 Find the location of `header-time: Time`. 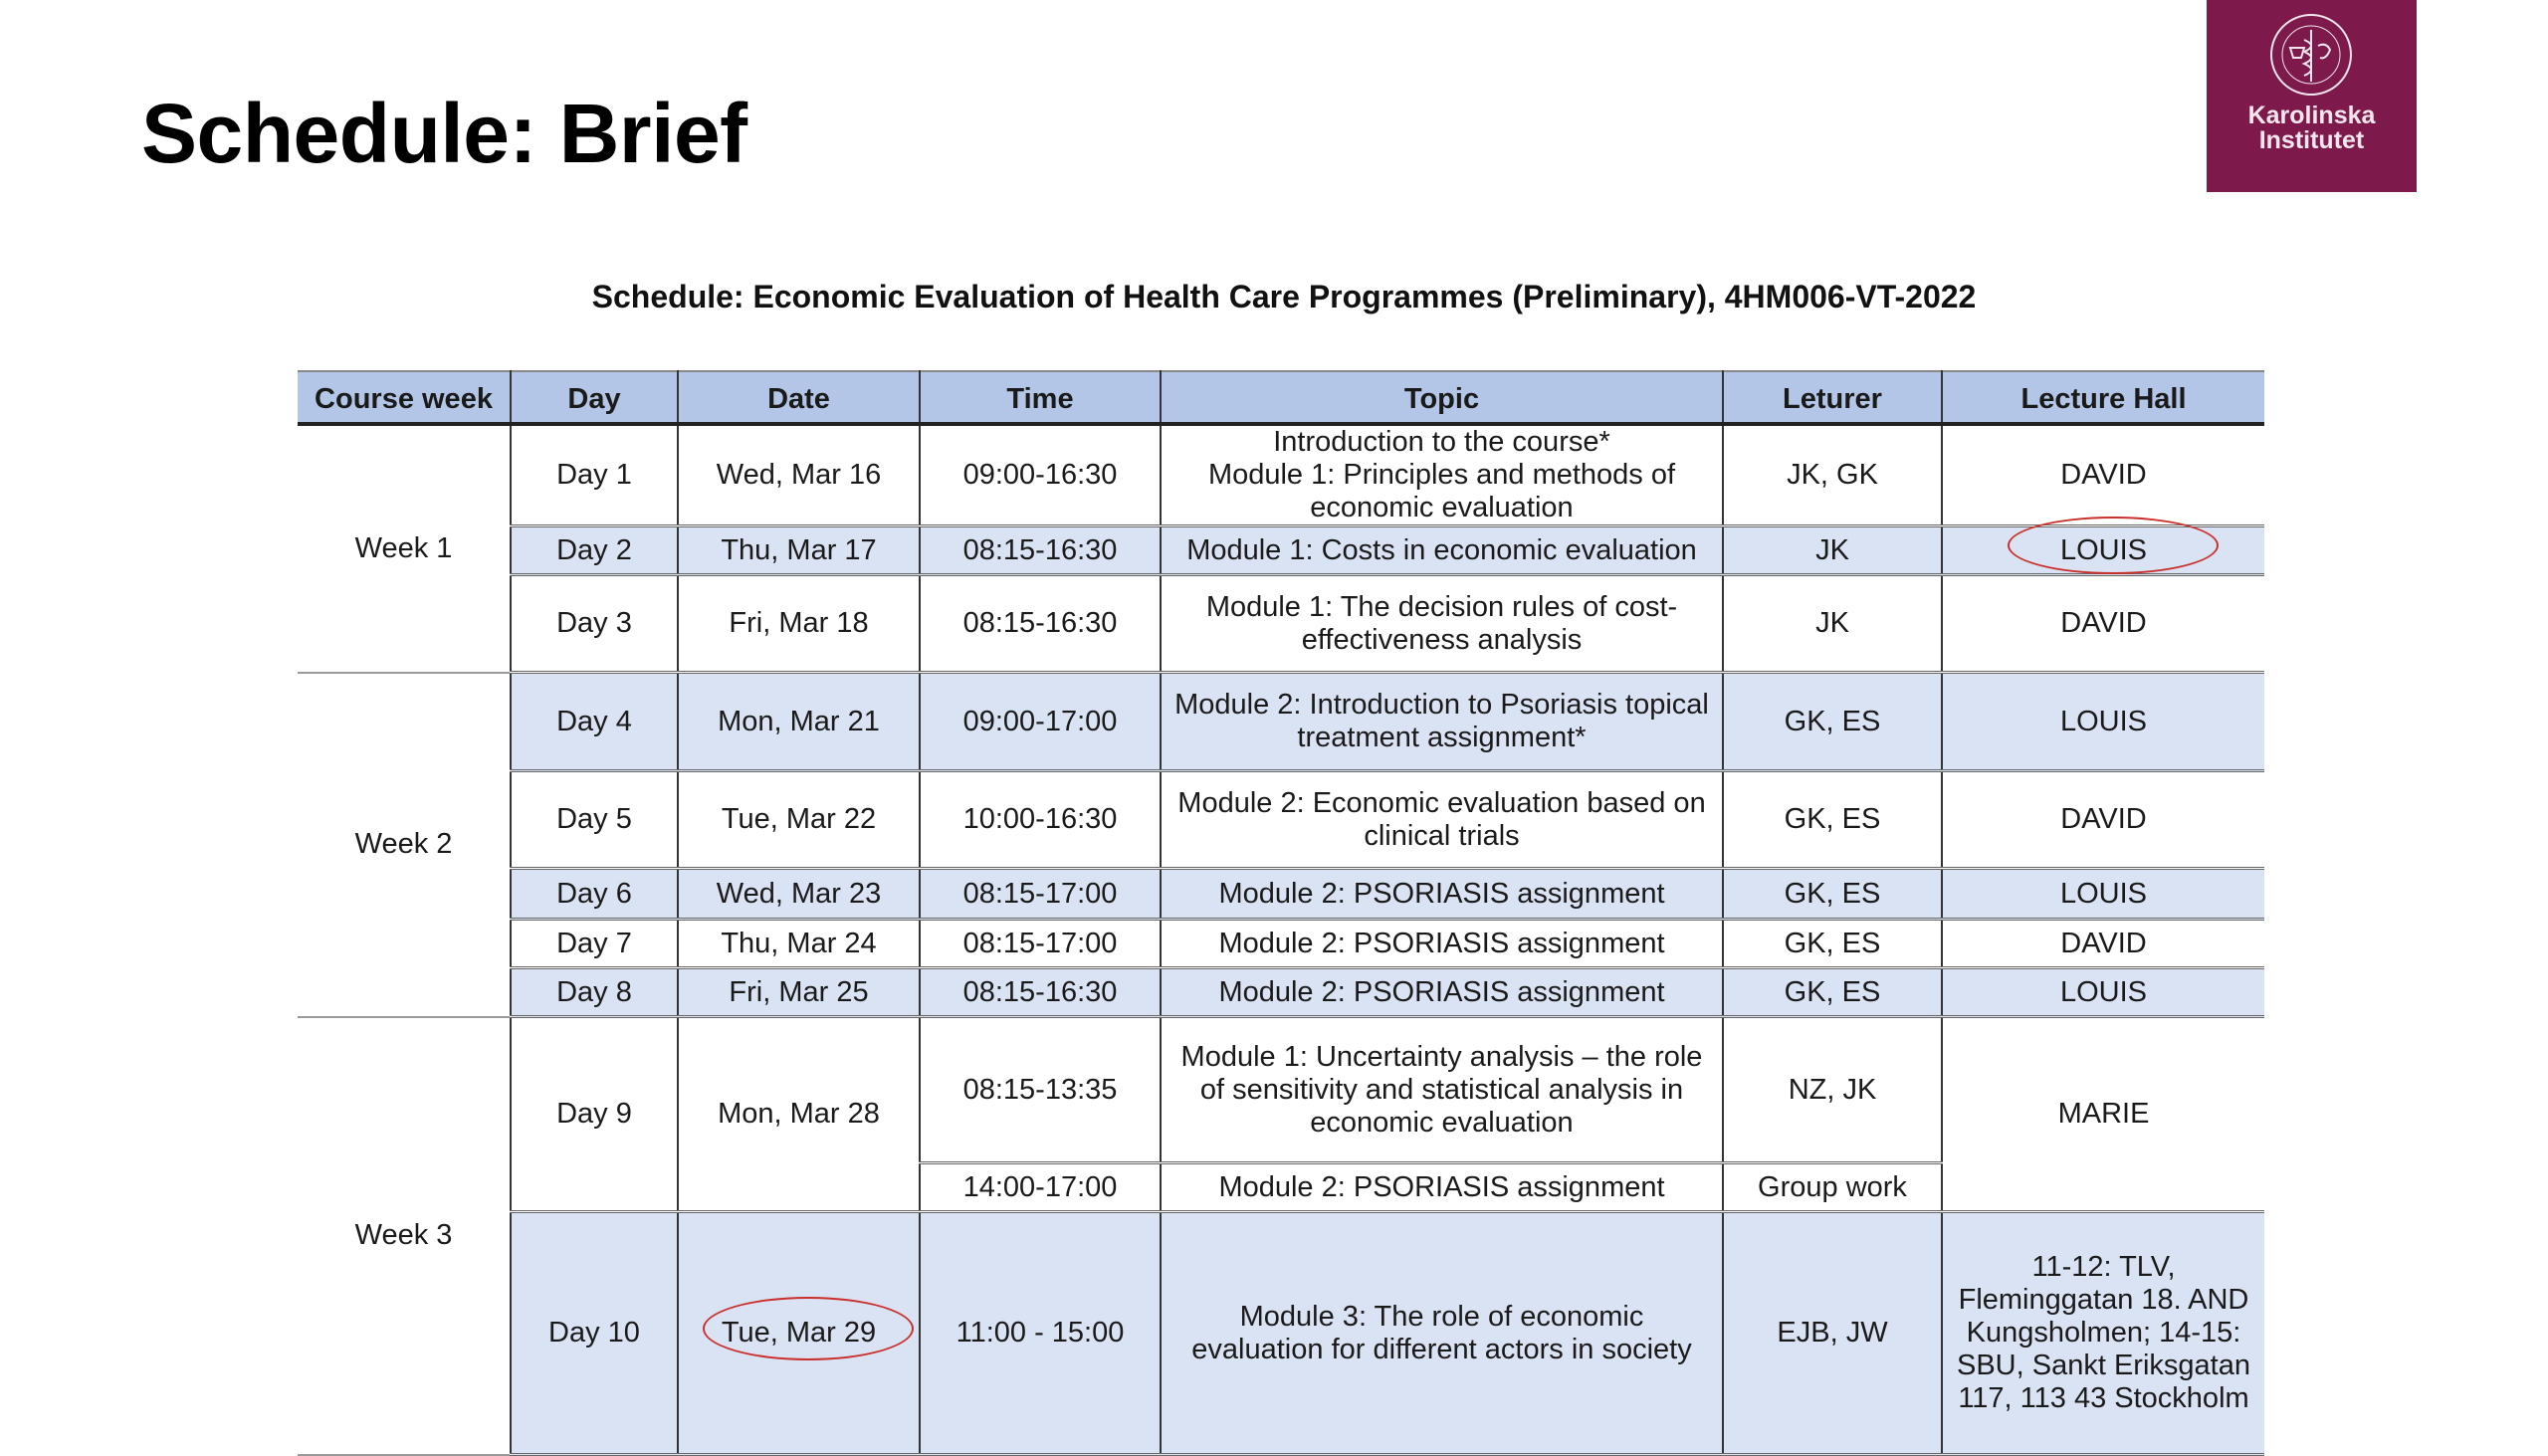

header-time: Time is located at coordinates (1040, 398).